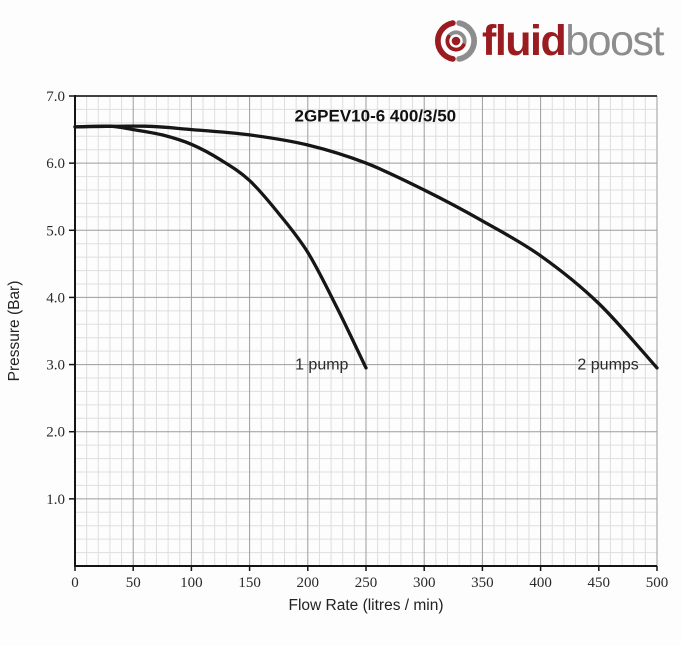 The width and height of the screenshot is (681, 645). Describe the element at coordinates (55, 298) in the screenshot. I see `y-tick-label: 4.0` at that location.